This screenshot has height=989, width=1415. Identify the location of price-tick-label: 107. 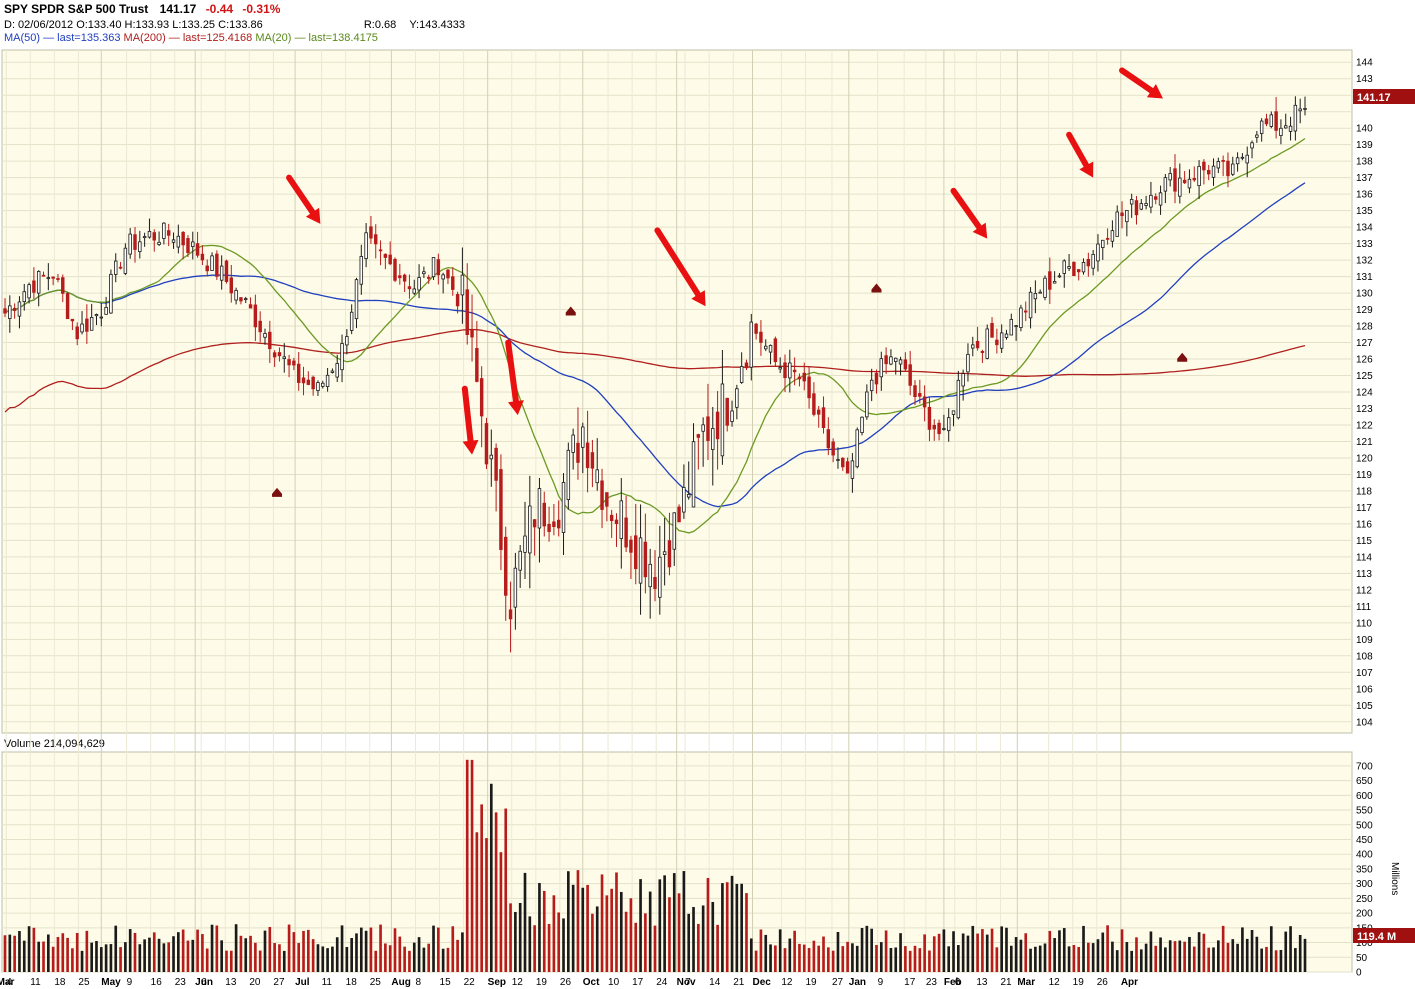
(1364, 673).